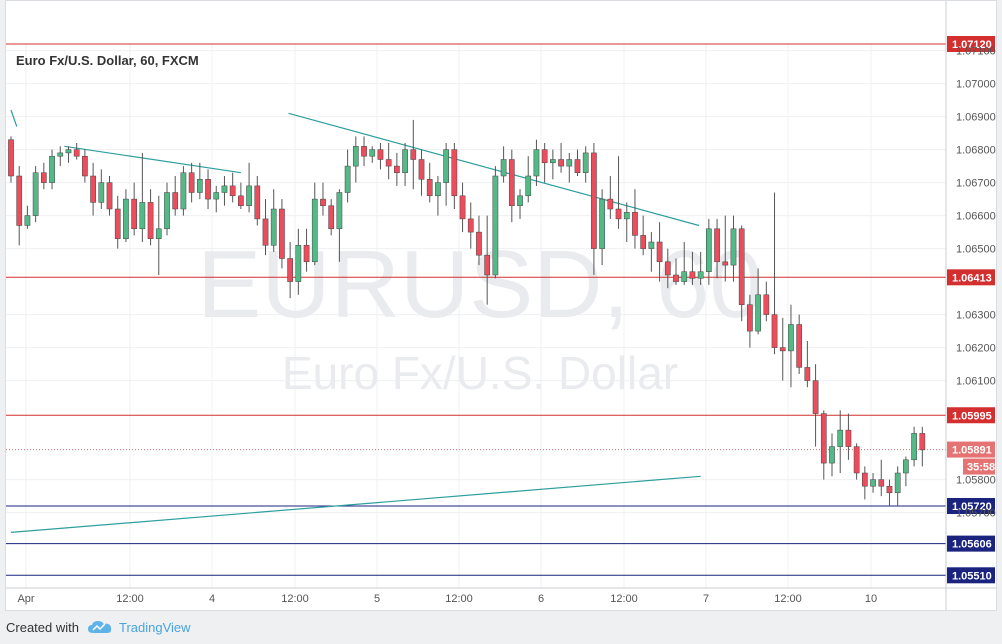 Image resolution: width=1002 pixels, height=644 pixels. Describe the element at coordinates (788, 599) in the screenshot. I see `x-tick-label: 12:00` at that location.